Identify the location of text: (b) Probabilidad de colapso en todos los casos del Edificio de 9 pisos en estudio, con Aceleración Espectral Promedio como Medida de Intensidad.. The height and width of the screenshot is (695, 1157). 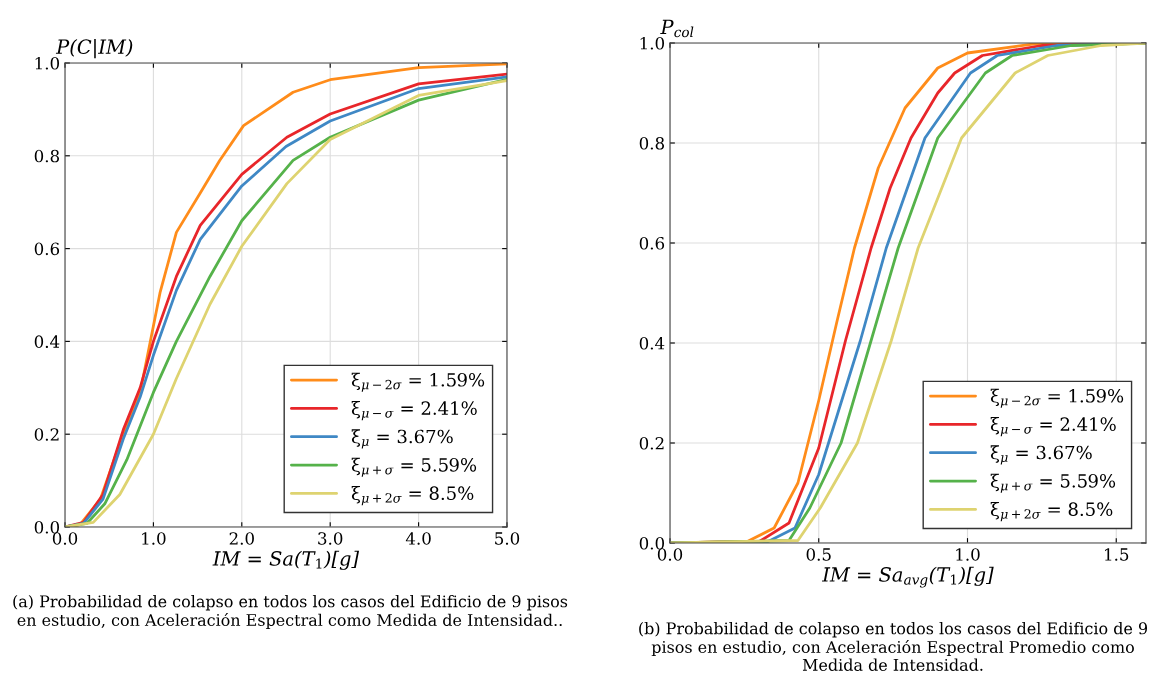
(893, 646).